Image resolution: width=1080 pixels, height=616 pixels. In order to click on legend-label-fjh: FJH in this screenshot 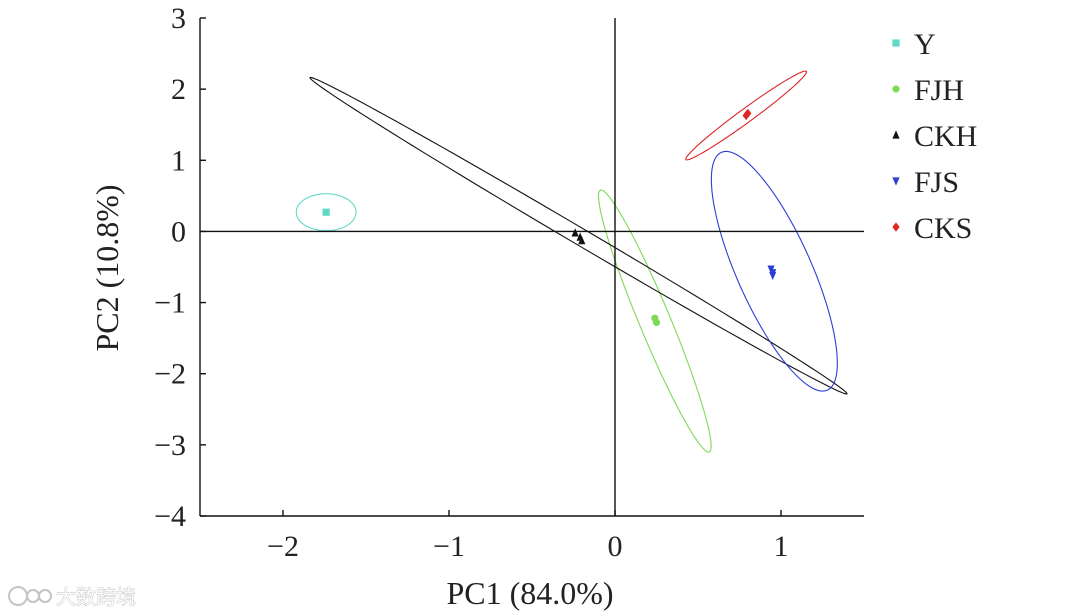, I will do `click(939, 90)`.